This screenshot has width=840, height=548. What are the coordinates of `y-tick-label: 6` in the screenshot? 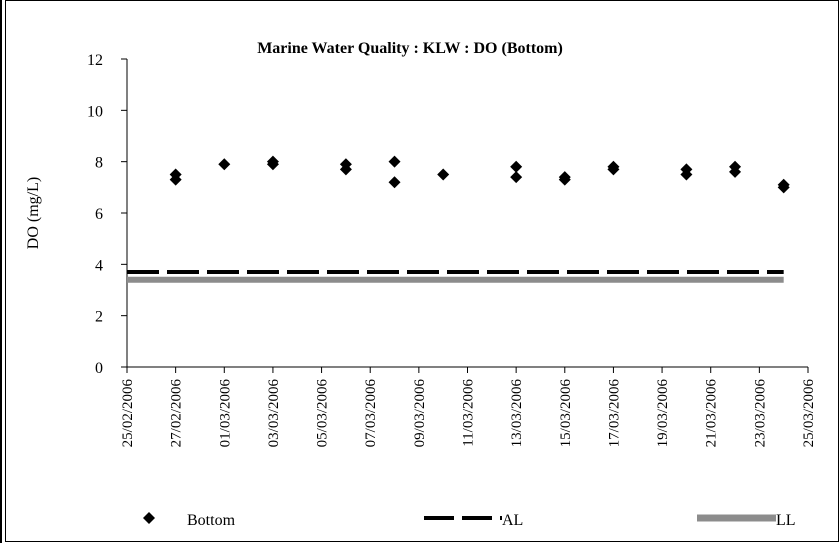 It's located at (99, 214).